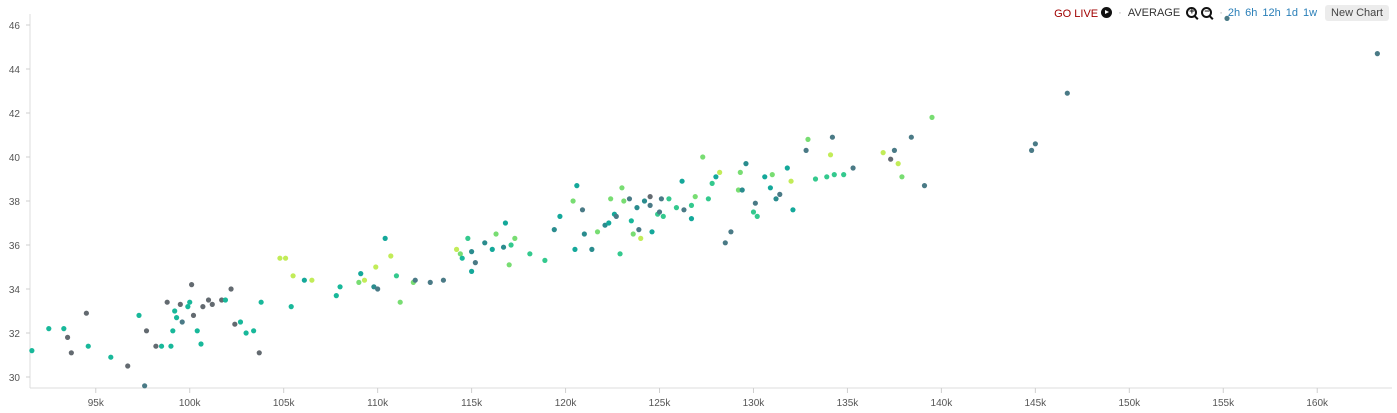 The width and height of the screenshot is (1397, 413). I want to click on range-2h: 2h, so click(1234, 13).